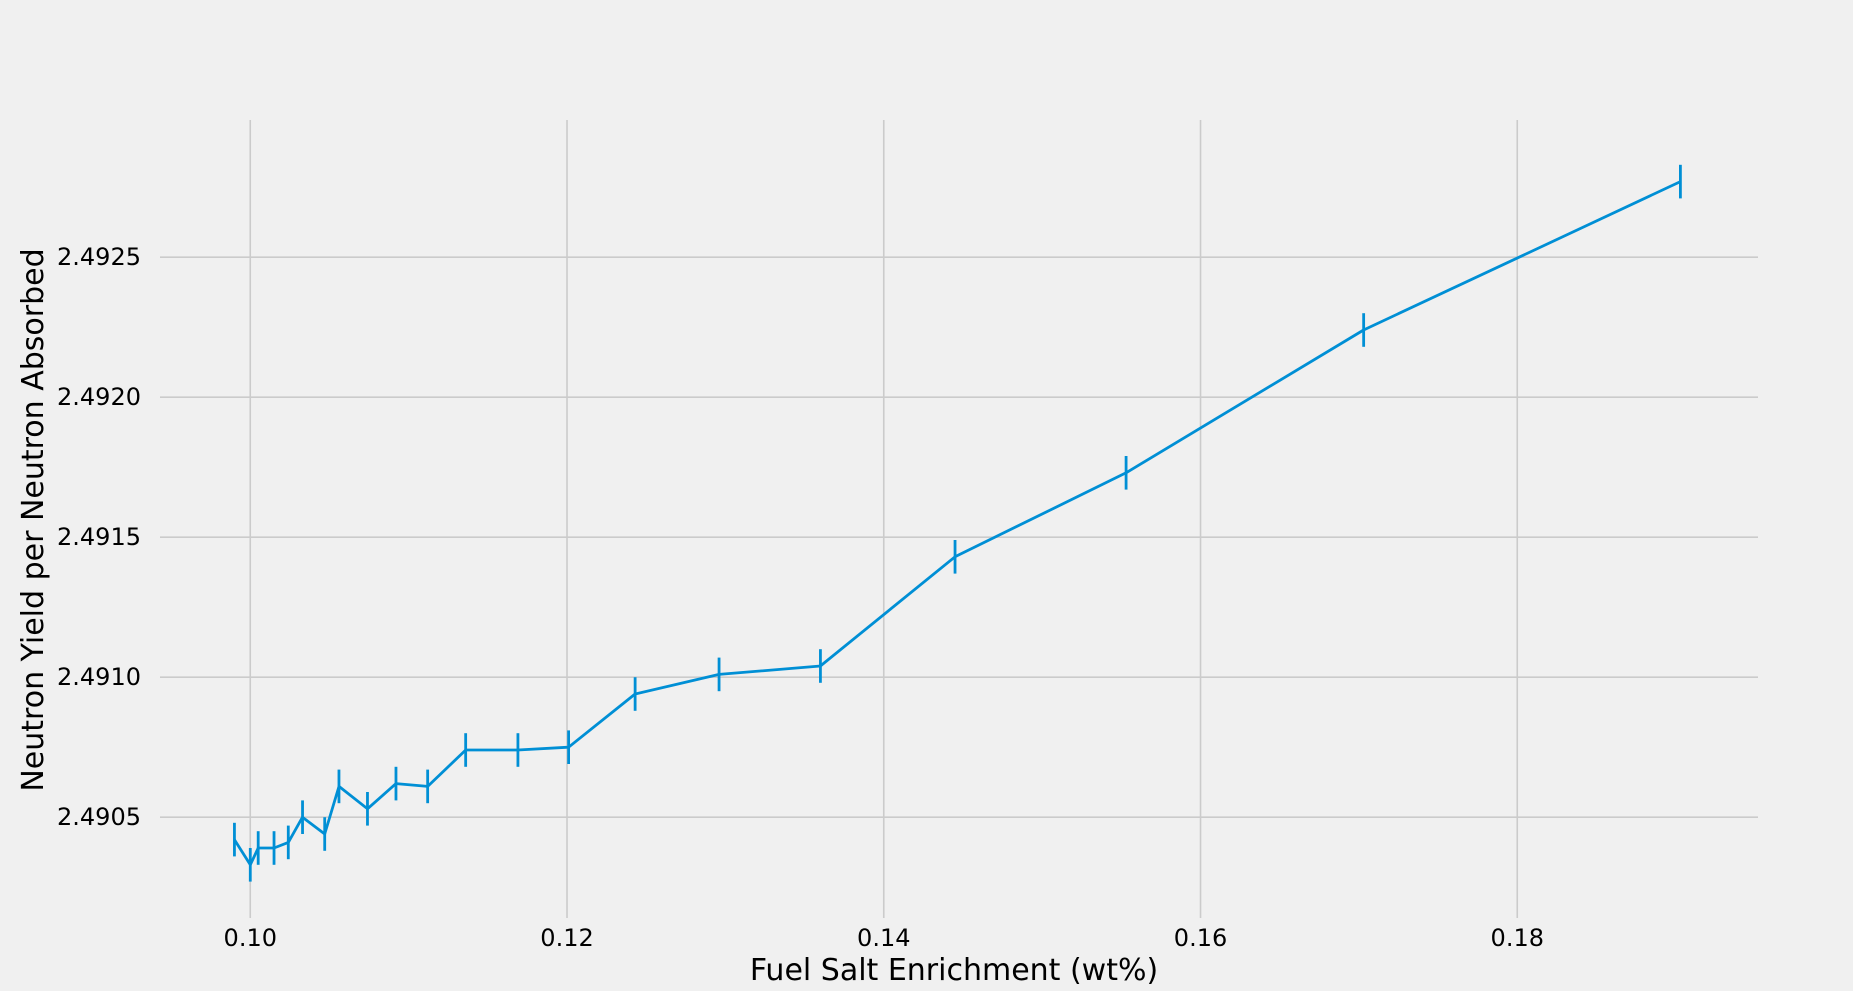  I want to click on x-tick-label: 0.14, so click(883, 938).